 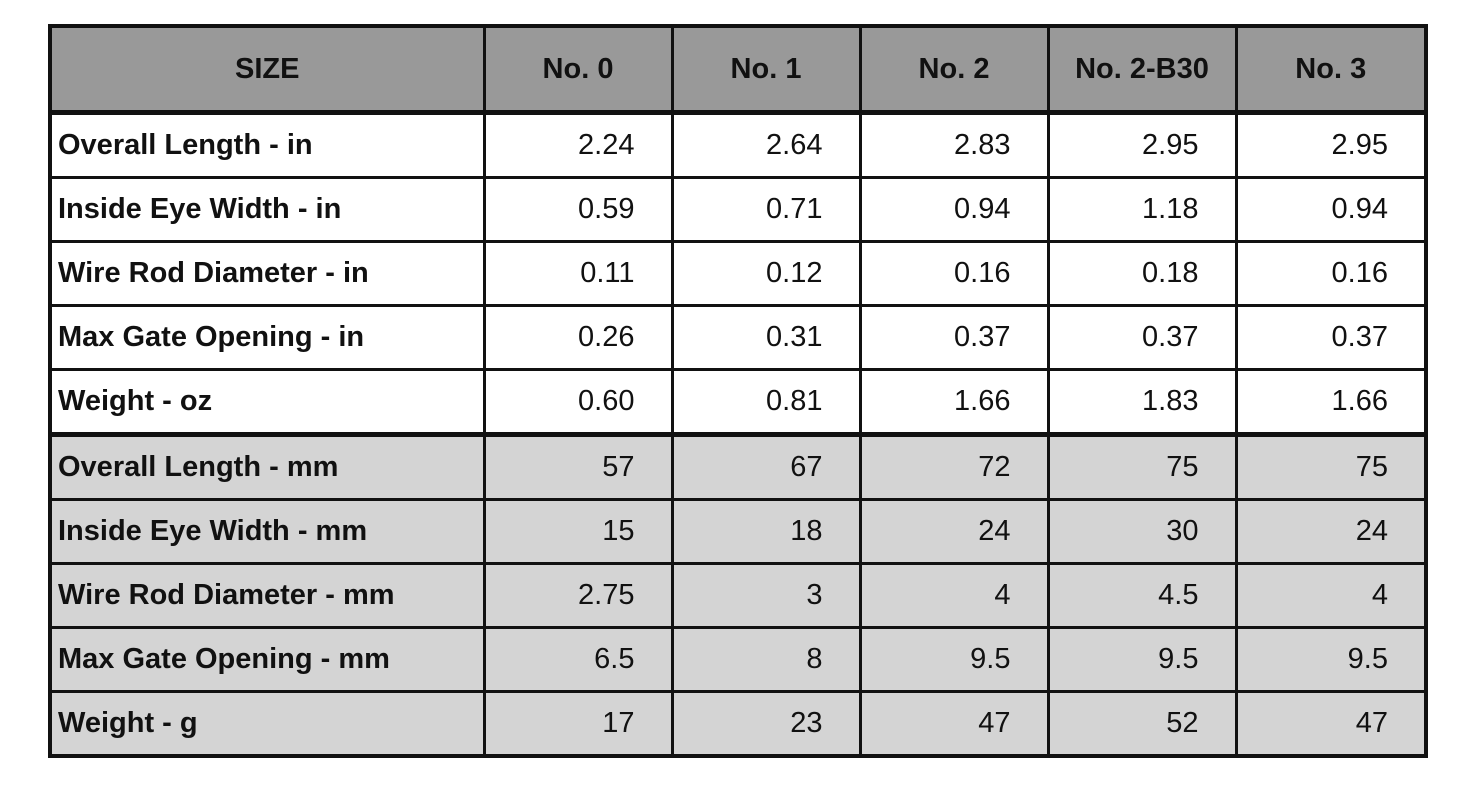 What do you see at coordinates (578, 531) in the screenshot?
I see `value-cell: 15` at bounding box center [578, 531].